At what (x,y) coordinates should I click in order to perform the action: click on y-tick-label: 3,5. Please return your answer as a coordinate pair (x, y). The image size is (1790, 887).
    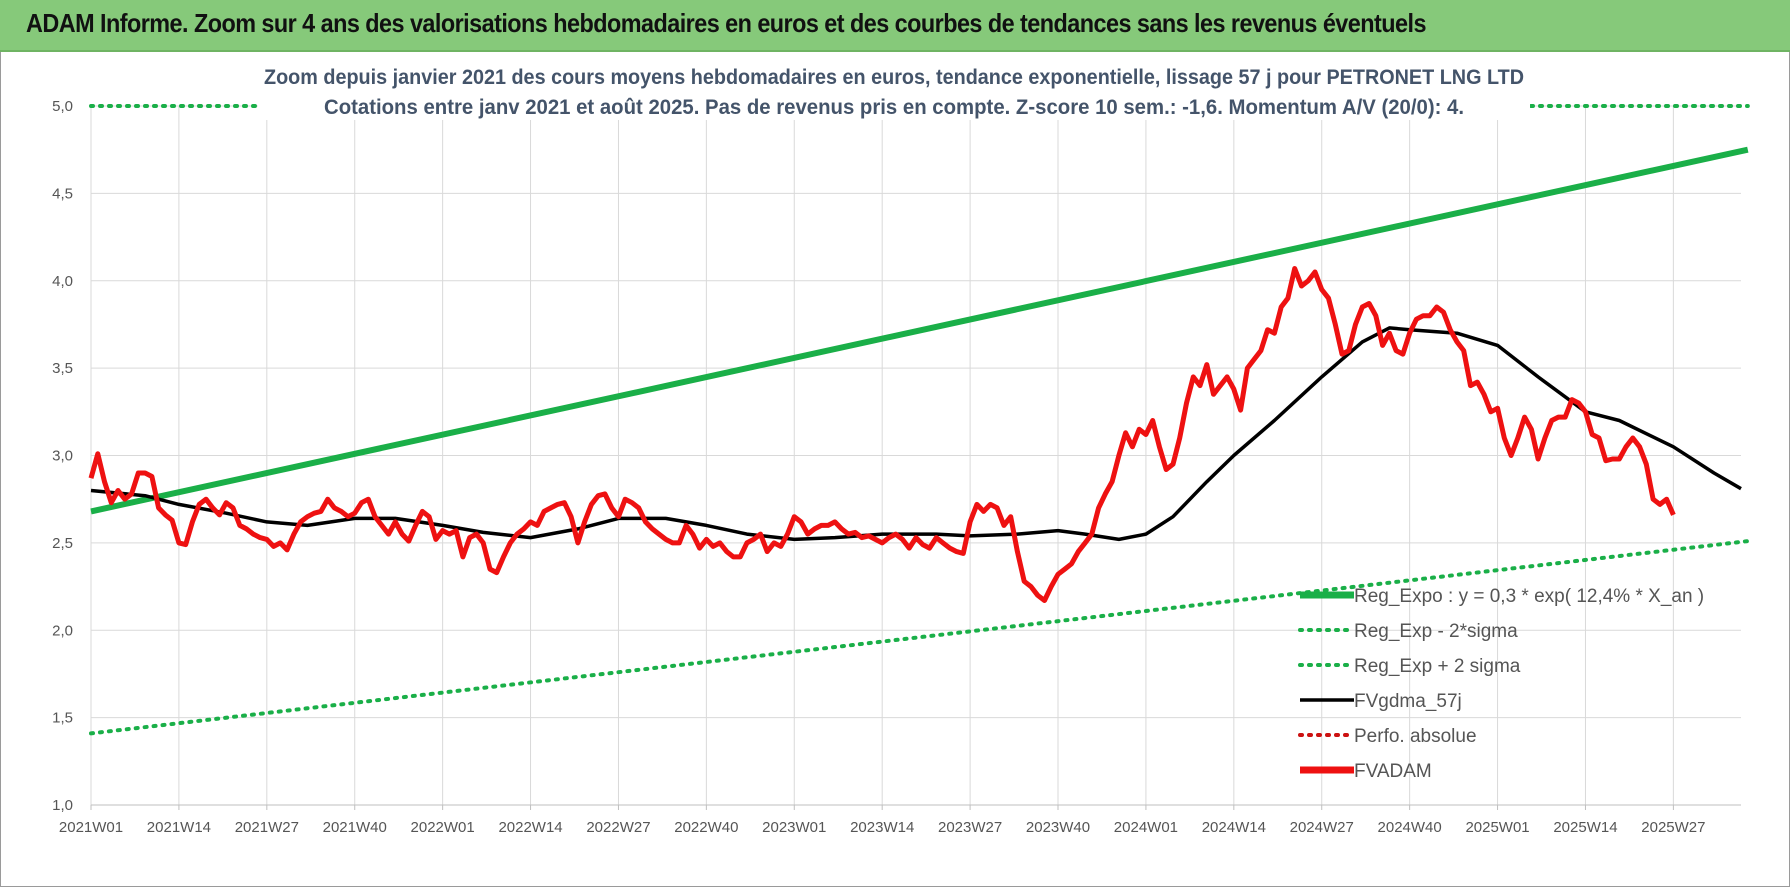
    Looking at the image, I should click on (62, 368).